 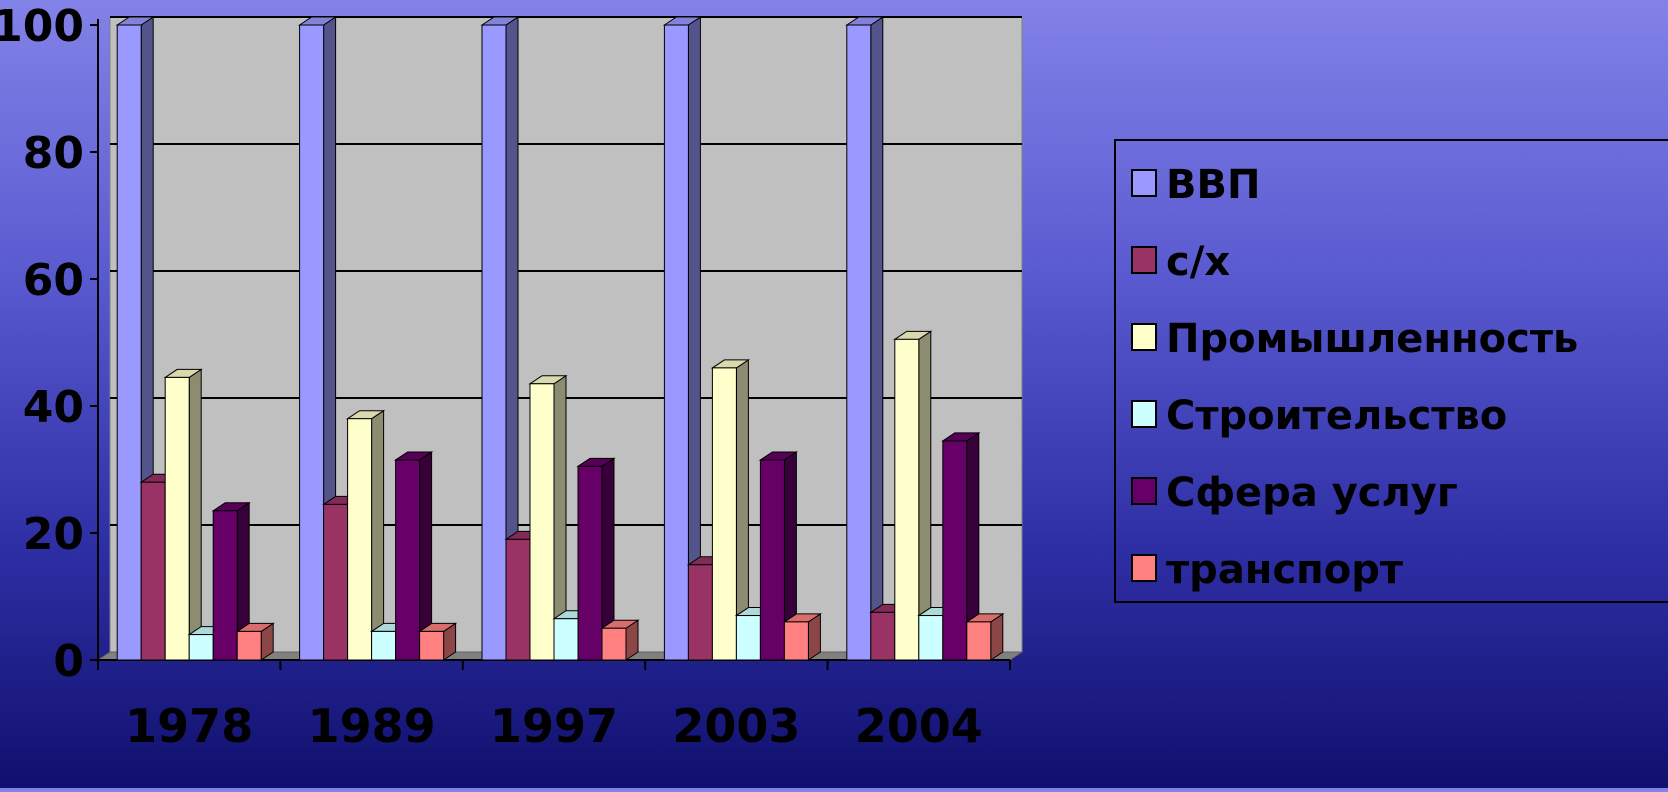 I want to click on x-tick-label: 2004, so click(x=919, y=726).